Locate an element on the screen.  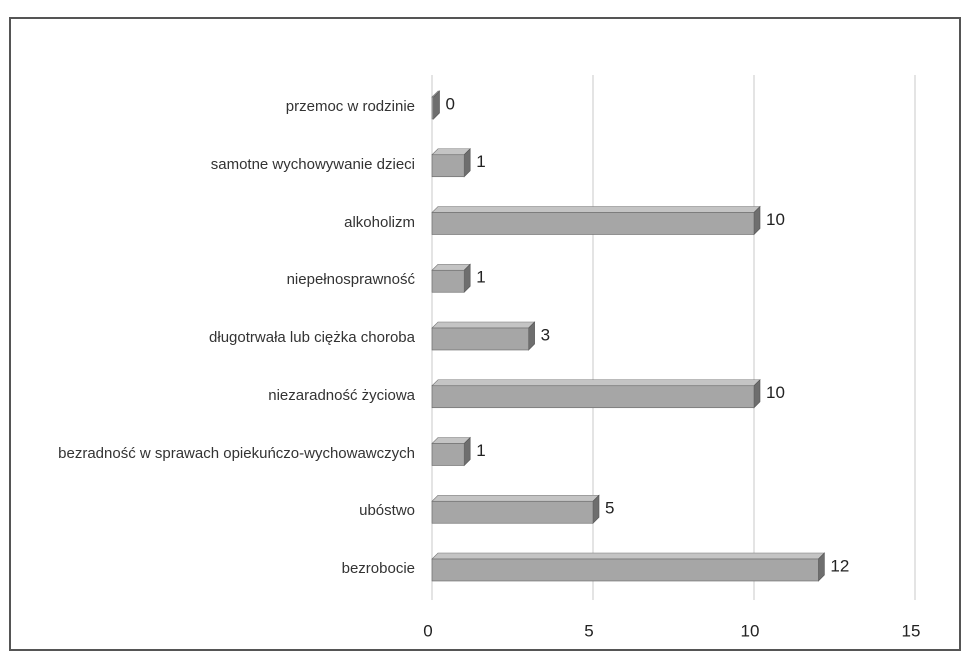
data-label: 5 is located at coordinates (609, 508).